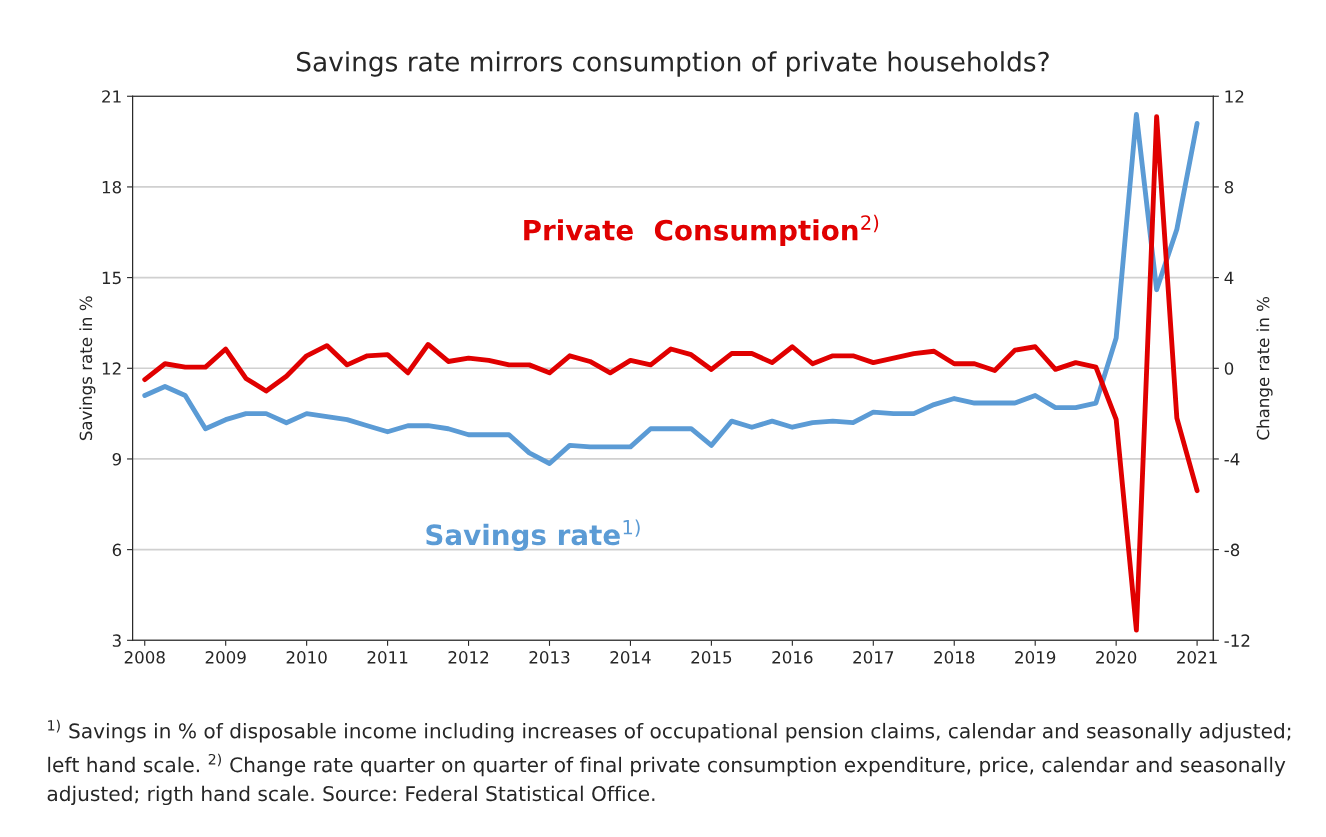 The height and width of the screenshot is (837, 1326). I want to click on text: $^{1)}$ Savings in % of disposable income including increases of occupational pension claims, calendar and seasonally adjusted; left hand scale. $^{2)}$ Change rate quarter on quarter of final private consumption expenditure, price, calendar and seasonally adjusted; rigth hand scale. Source: Federal Statistical Office., so click(669, 762).